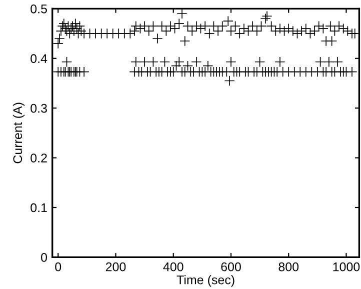 This screenshot has width=361, height=289. I want to click on x-tick-label: 400, so click(173, 267).